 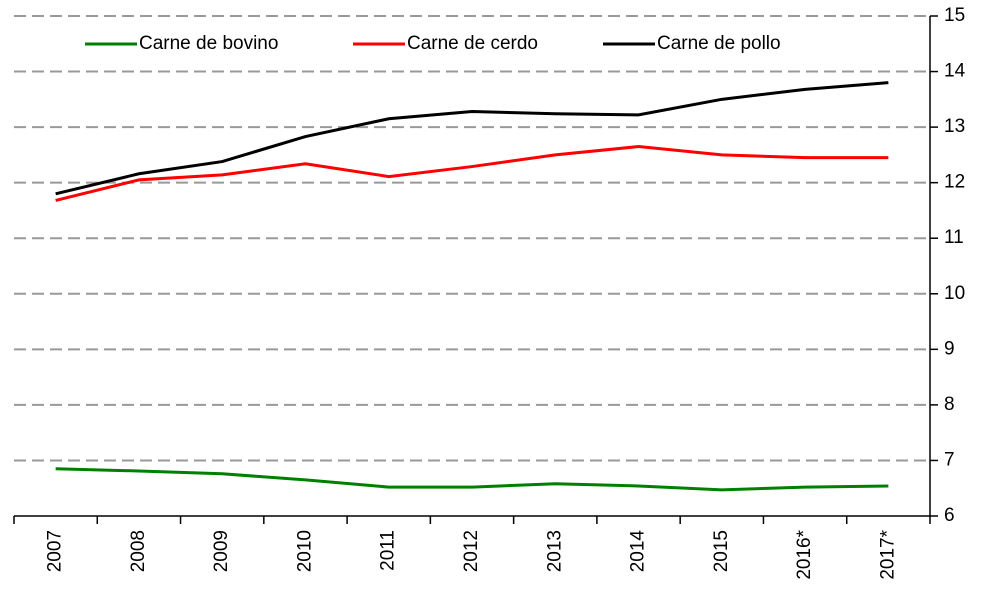 What do you see at coordinates (954, 237) in the screenshot?
I see `y-tick-label: 11` at bounding box center [954, 237].